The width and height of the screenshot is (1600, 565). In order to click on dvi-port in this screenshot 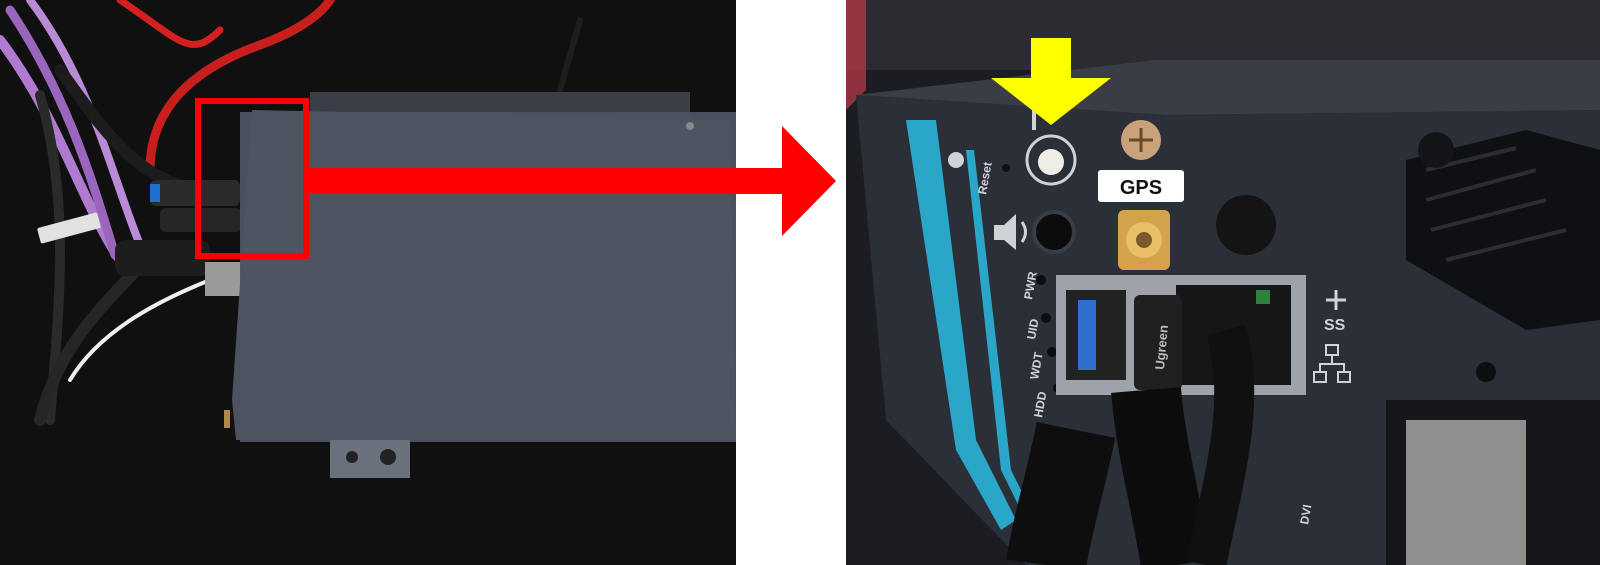, I will do `click(1466, 492)`.